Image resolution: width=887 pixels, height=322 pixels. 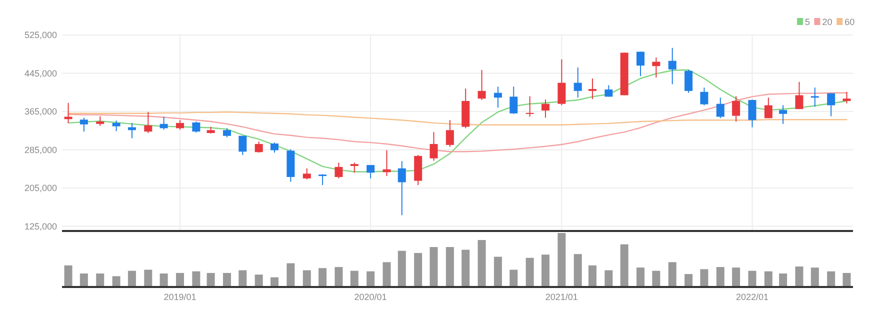 What do you see at coordinates (40, 35) in the screenshot?
I see `y-tick-label: 525,000` at bounding box center [40, 35].